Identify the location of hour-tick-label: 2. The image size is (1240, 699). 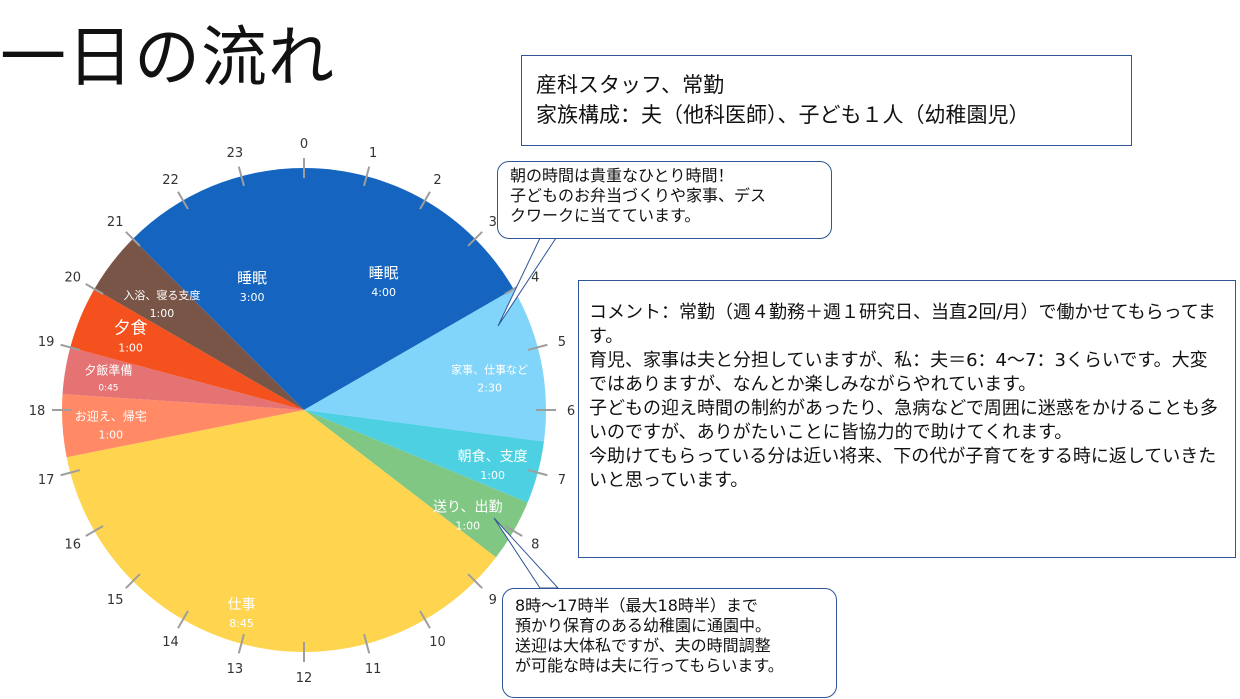
(437, 180).